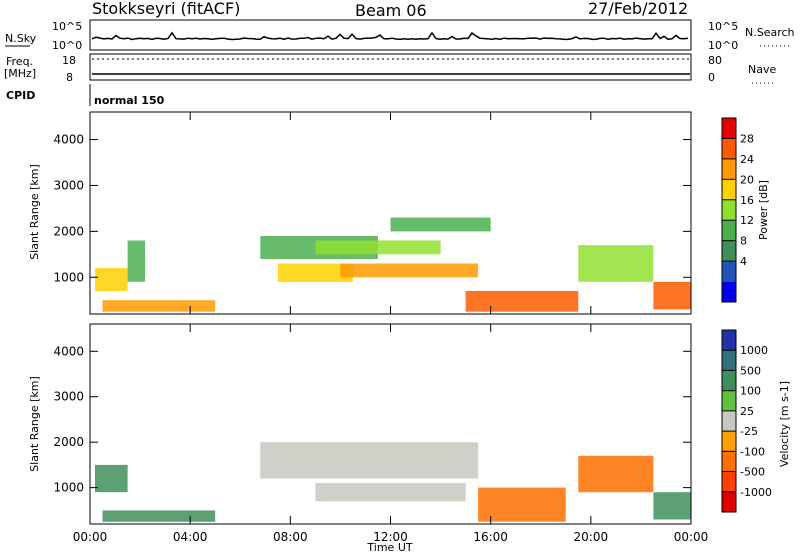 This screenshot has height=554, width=800. Describe the element at coordinates (34, 424) in the screenshot. I see `velocity-ylabel: Slant Range [km]` at that location.